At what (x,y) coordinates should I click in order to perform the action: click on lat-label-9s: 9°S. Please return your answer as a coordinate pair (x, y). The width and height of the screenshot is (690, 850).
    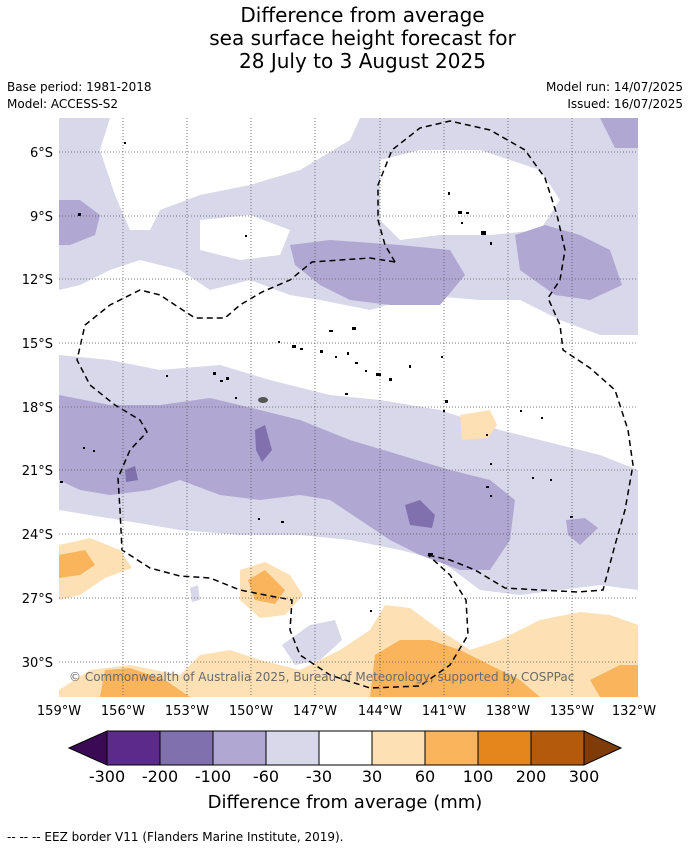
    Looking at the image, I should click on (41, 217).